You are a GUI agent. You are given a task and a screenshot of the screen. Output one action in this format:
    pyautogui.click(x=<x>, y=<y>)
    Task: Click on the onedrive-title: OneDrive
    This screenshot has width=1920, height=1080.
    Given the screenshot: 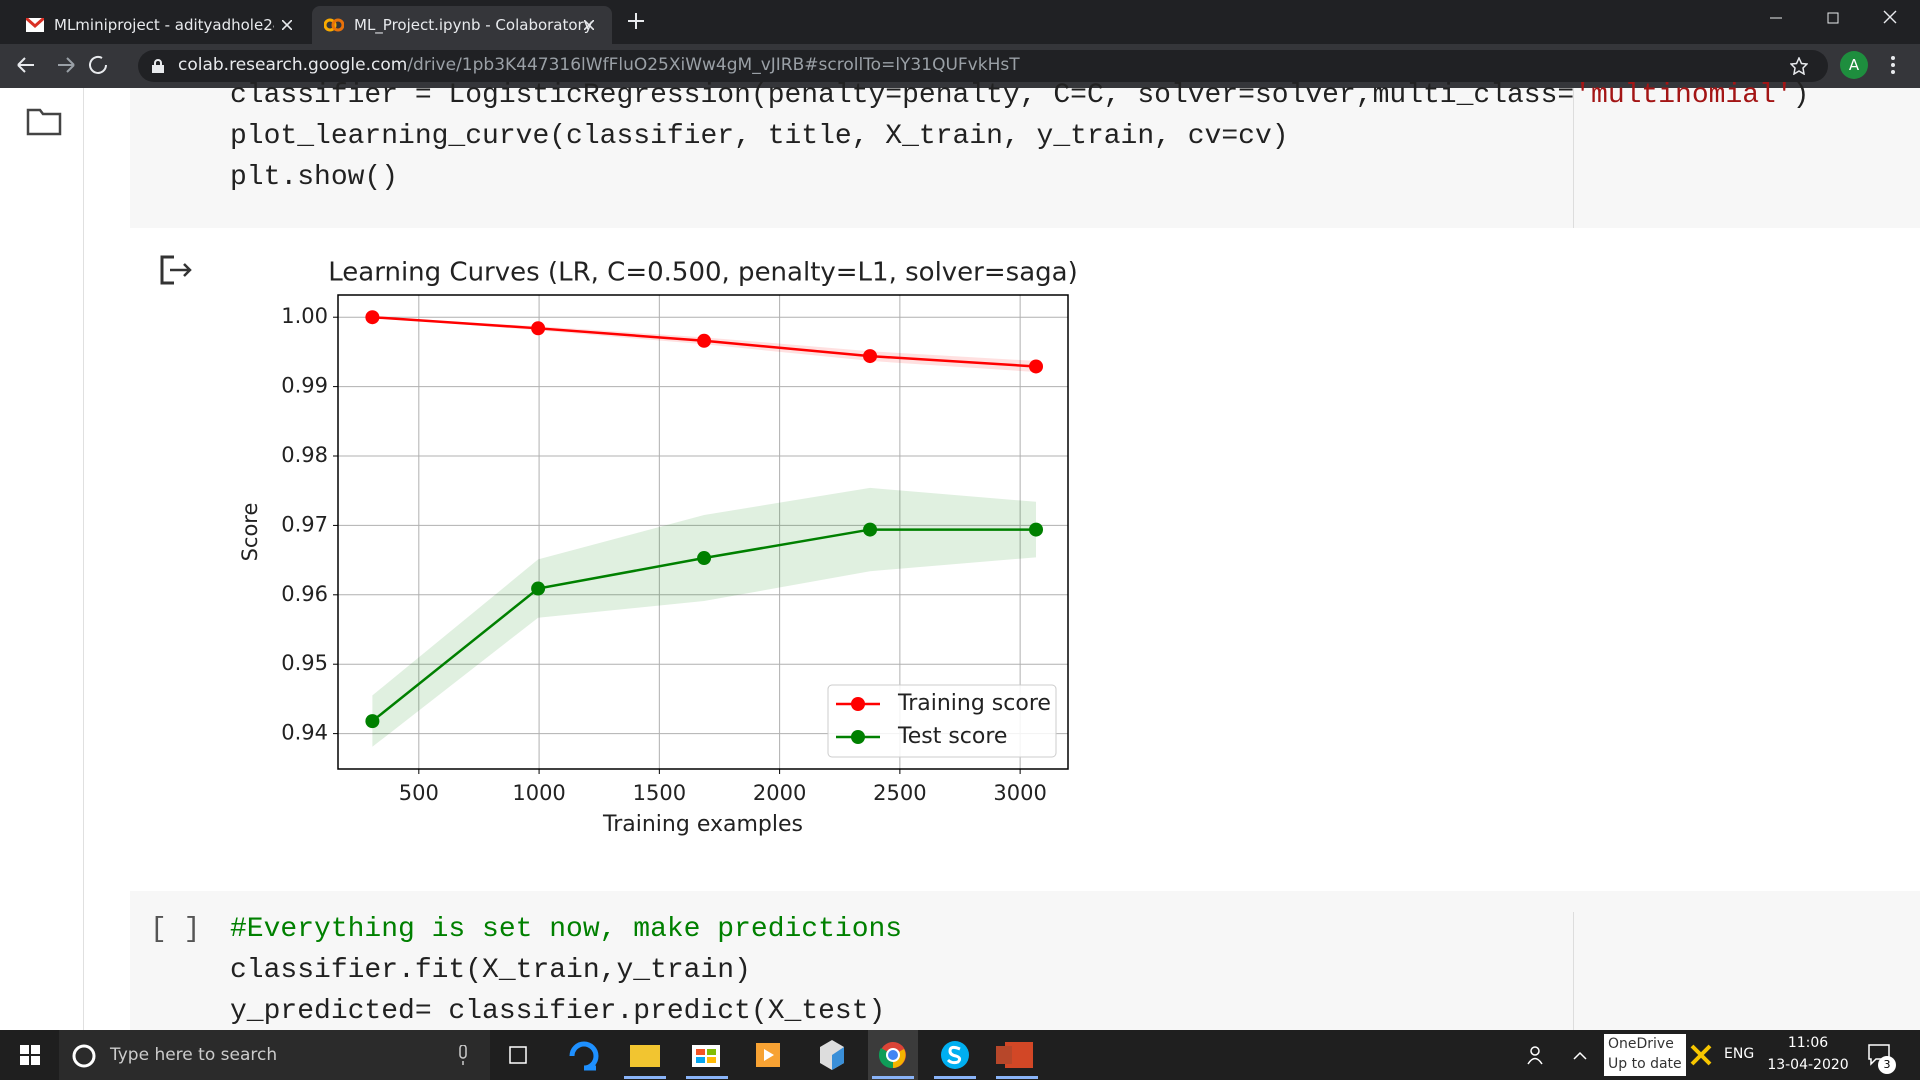 What is the action you would take?
    pyautogui.click(x=1641, y=1044)
    